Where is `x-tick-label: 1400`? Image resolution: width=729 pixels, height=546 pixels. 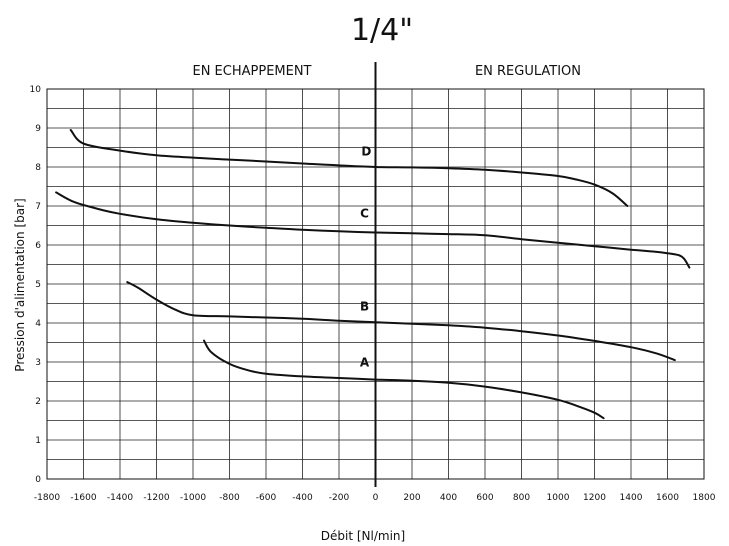
x-tick-label: 1400 is located at coordinates (631, 498).